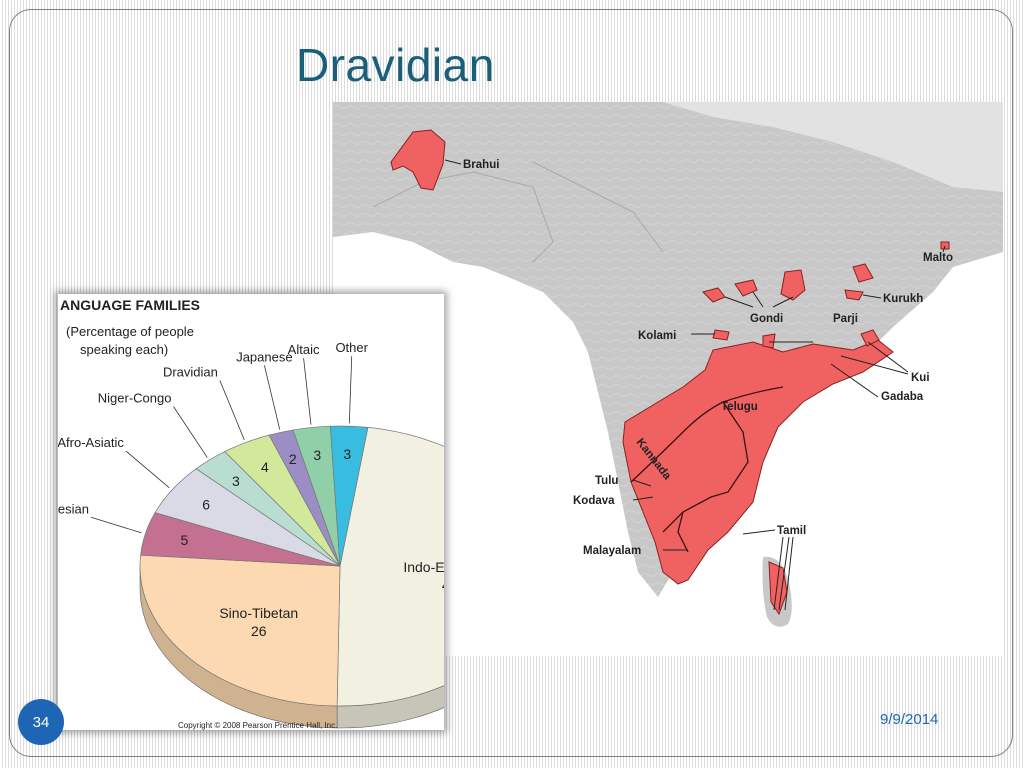 The width and height of the screenshot is (1024, 768). I want to click on label-tamil: Tamil, so click(791, 531).